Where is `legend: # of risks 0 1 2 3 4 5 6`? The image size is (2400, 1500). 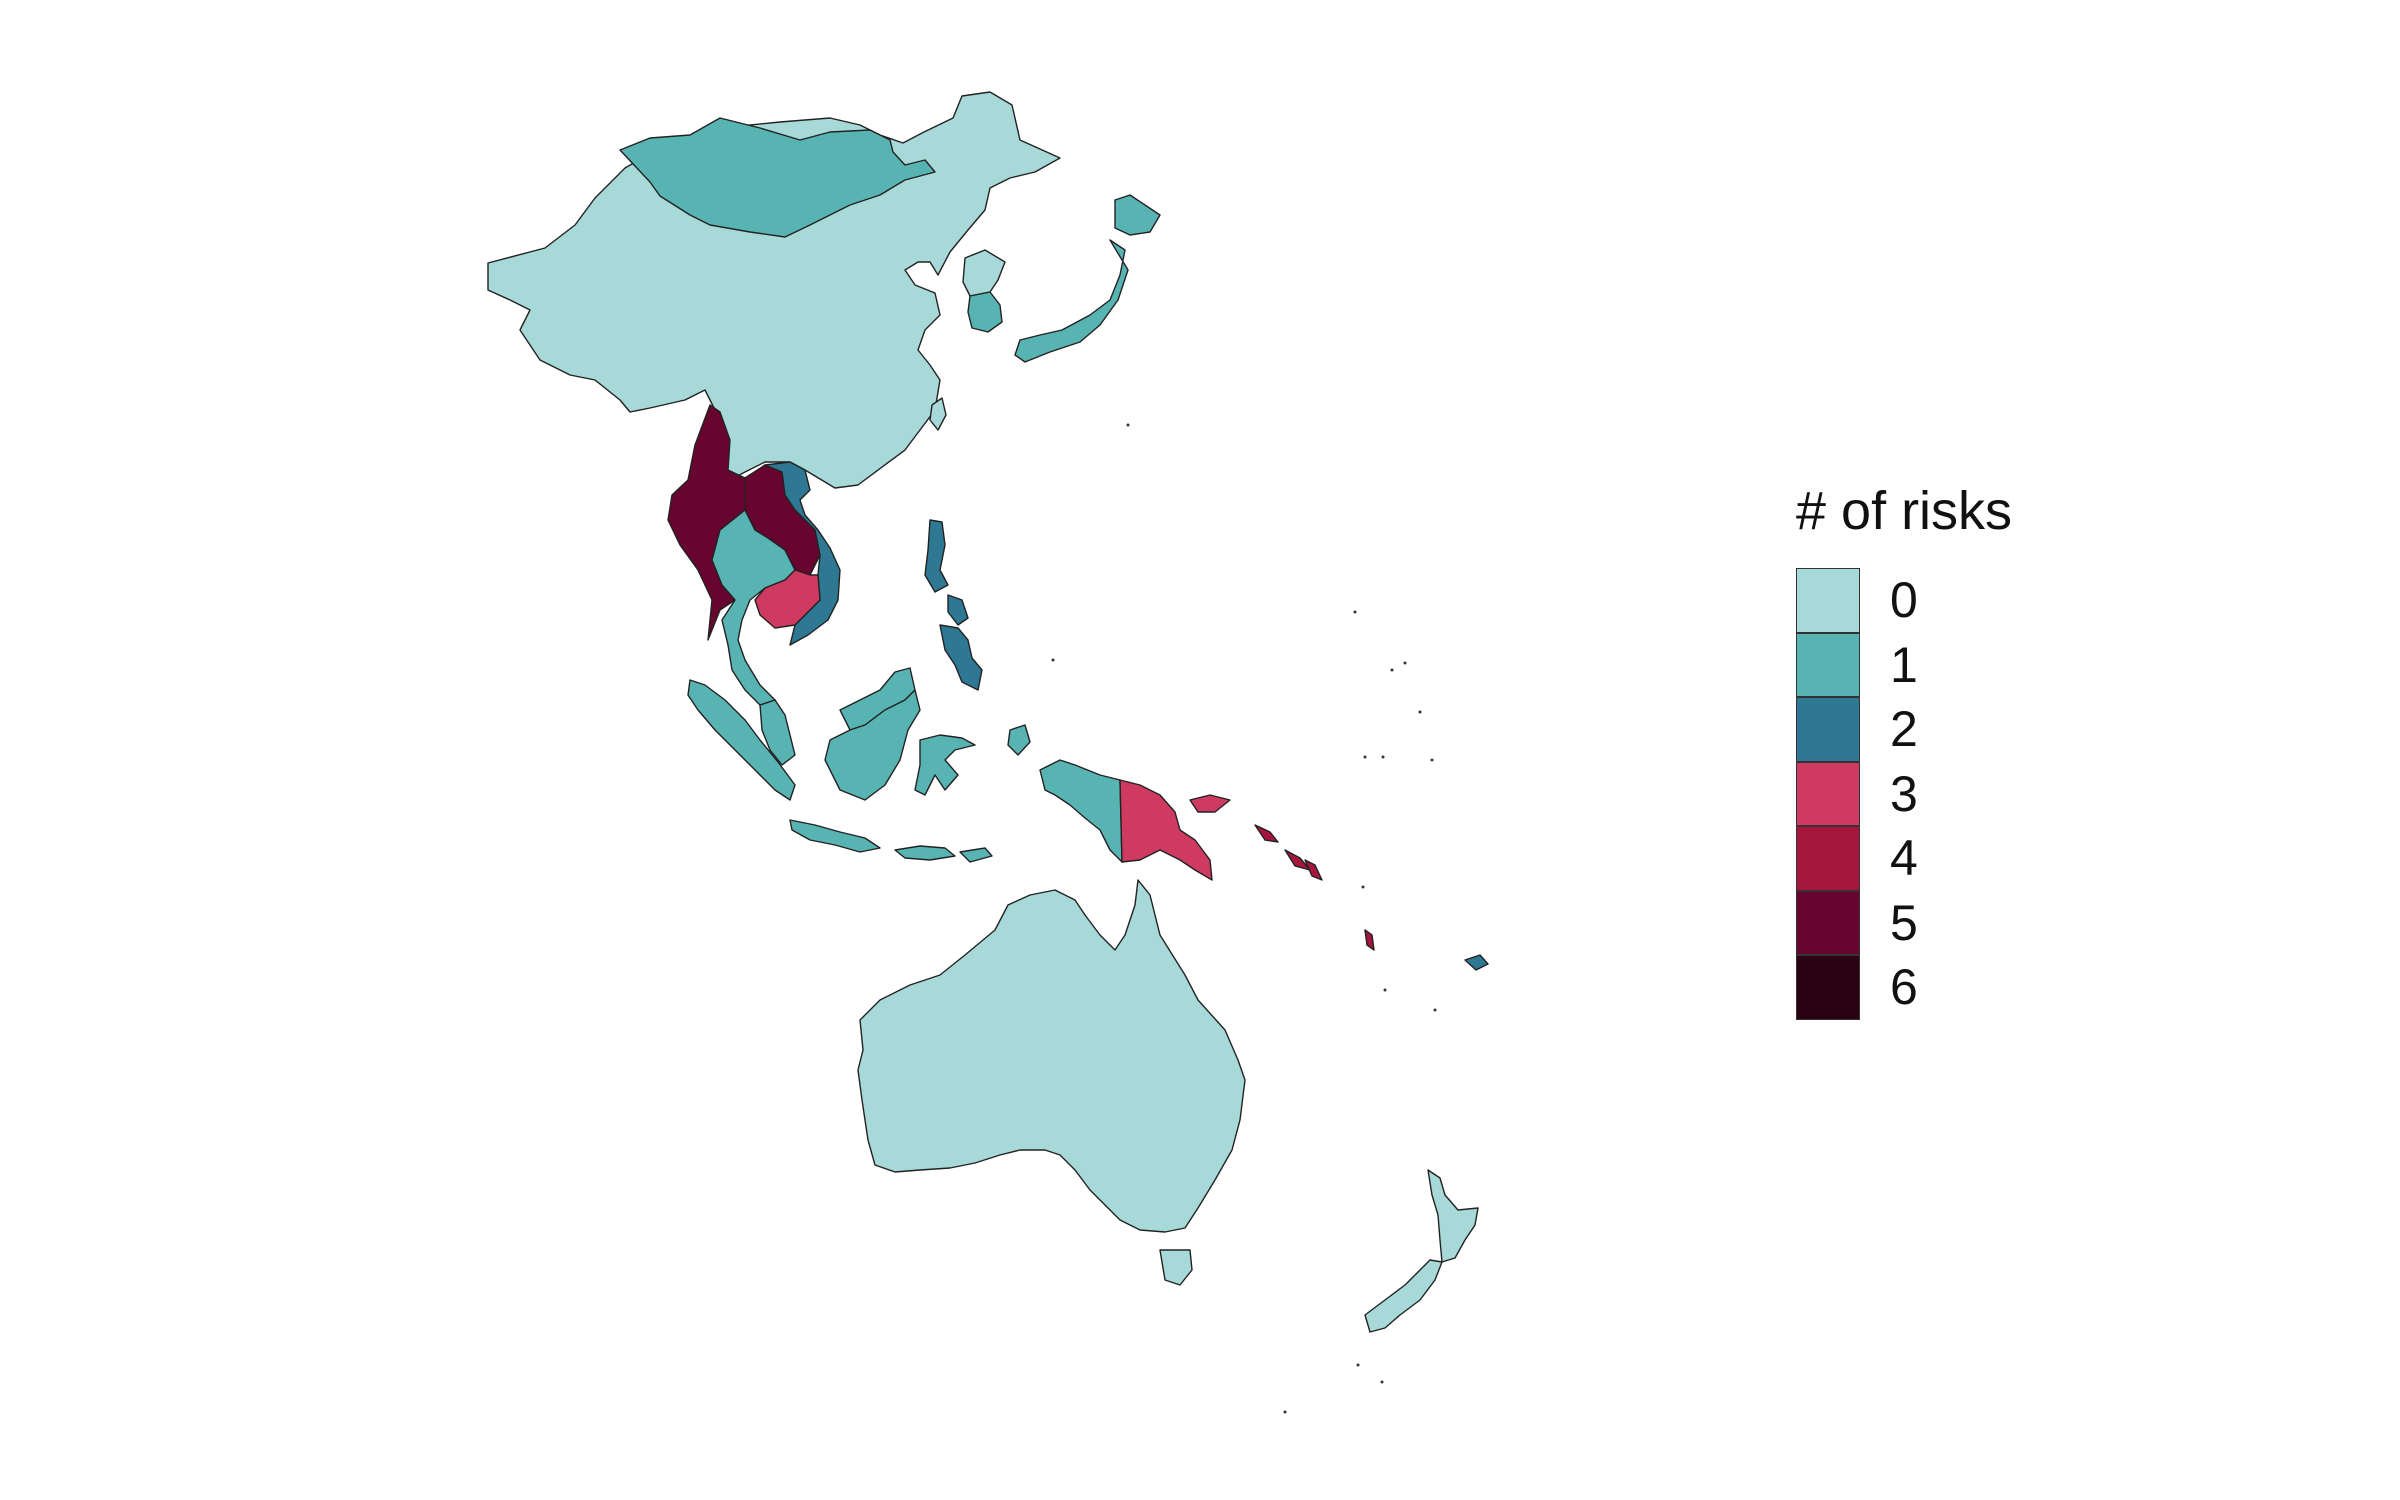 legend: # of risks 0 1 2 3 4 5 6 is located at coordinates (1946, 752).